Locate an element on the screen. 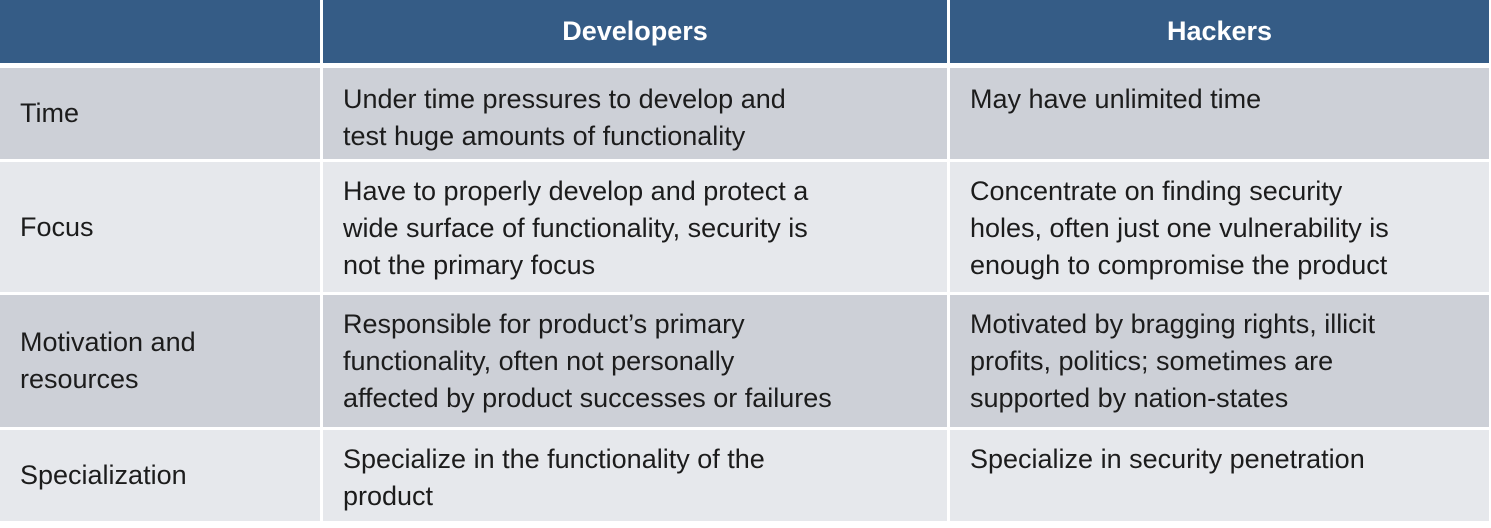 This screenshot has width=1491, height=528. cell-line: May have unlimited time is located at coordinates (1116, 99).